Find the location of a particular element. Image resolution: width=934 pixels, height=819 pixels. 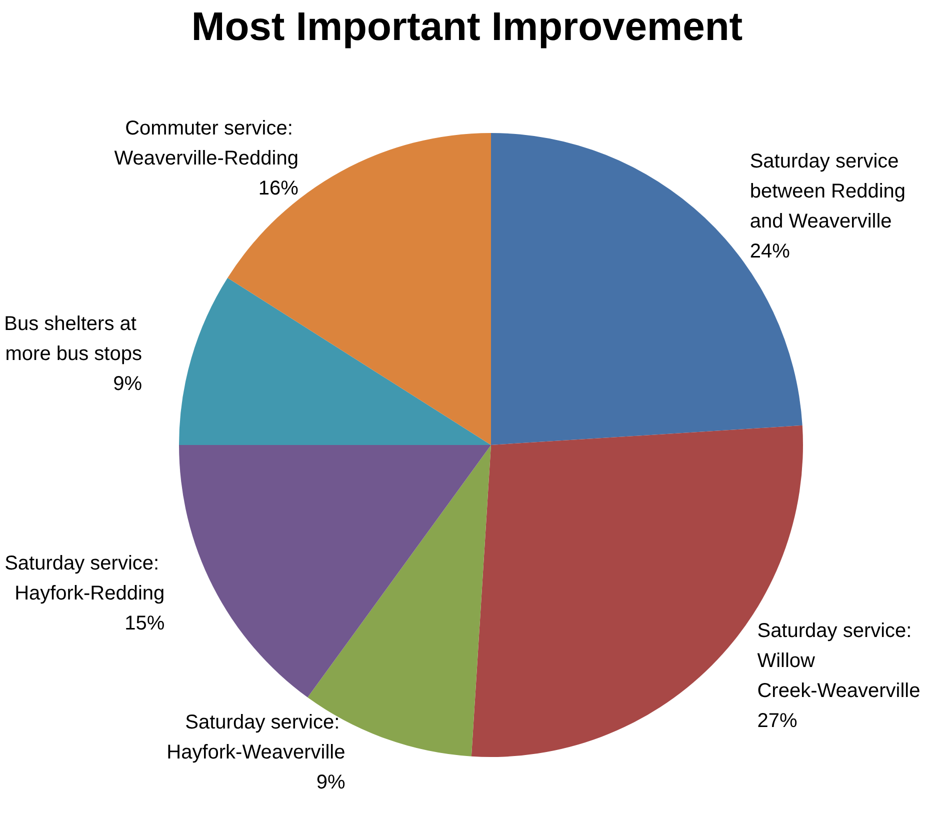

slice-label: Saturday service: Hayfork-Weaverville is located at coordinates (256, 738).